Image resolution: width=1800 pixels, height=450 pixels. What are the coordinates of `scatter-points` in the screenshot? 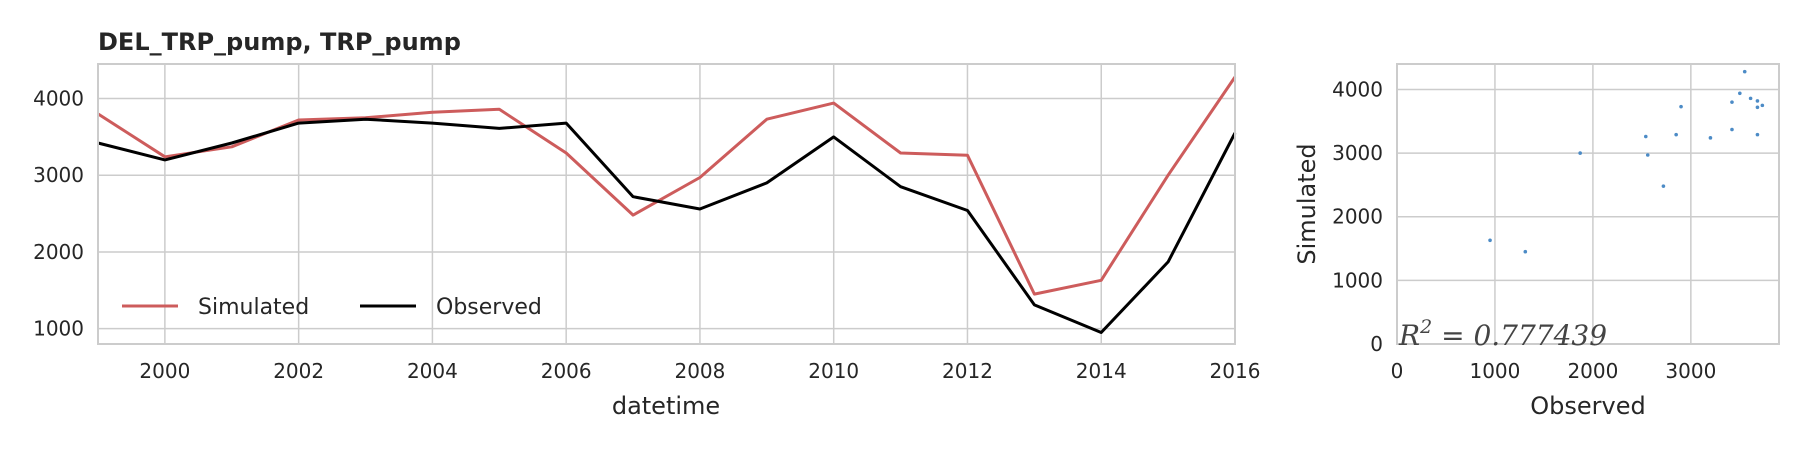 It's located at (1626, 161).